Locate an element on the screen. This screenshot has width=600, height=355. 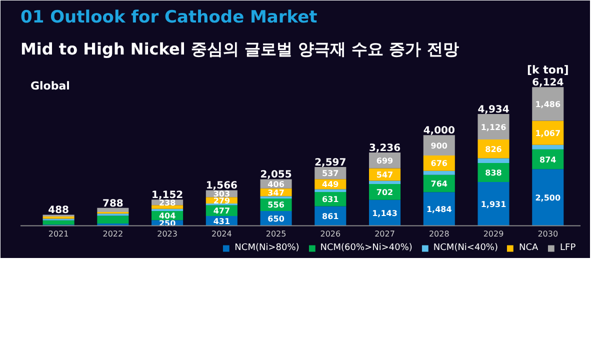
data-label: 556 is located at coordinates (276, 205).